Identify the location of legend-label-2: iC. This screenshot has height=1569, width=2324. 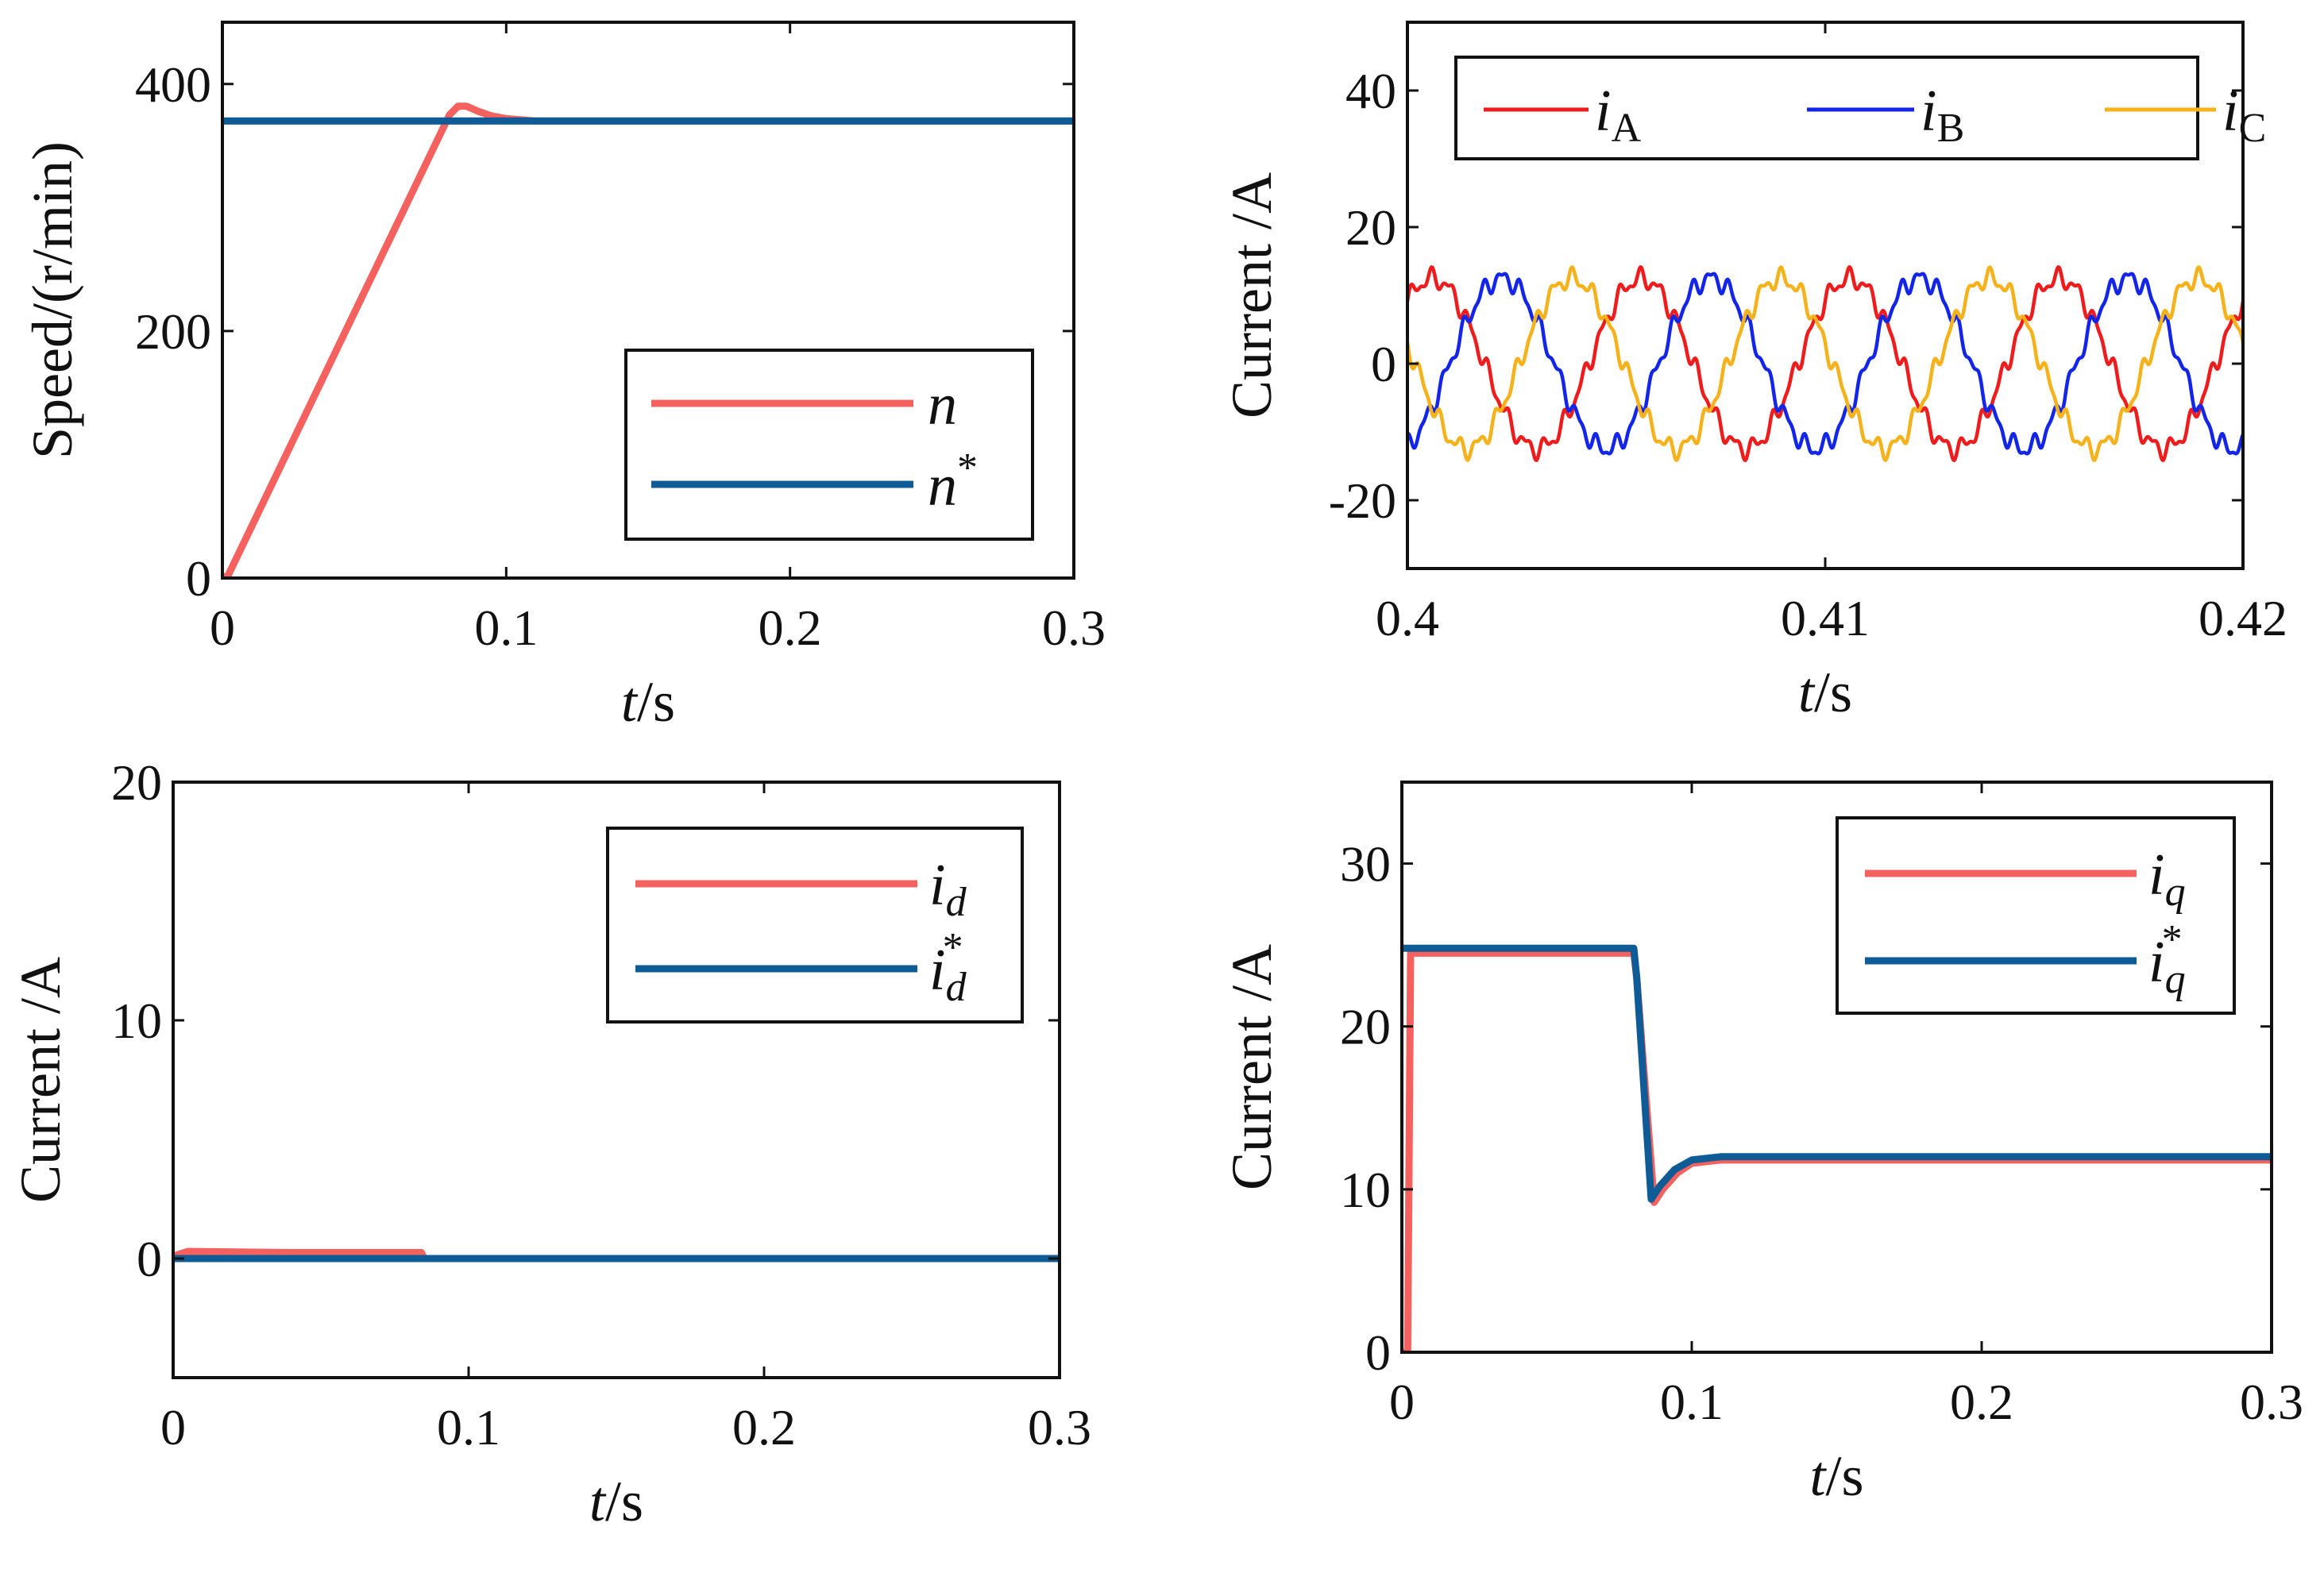
(2244, 115).